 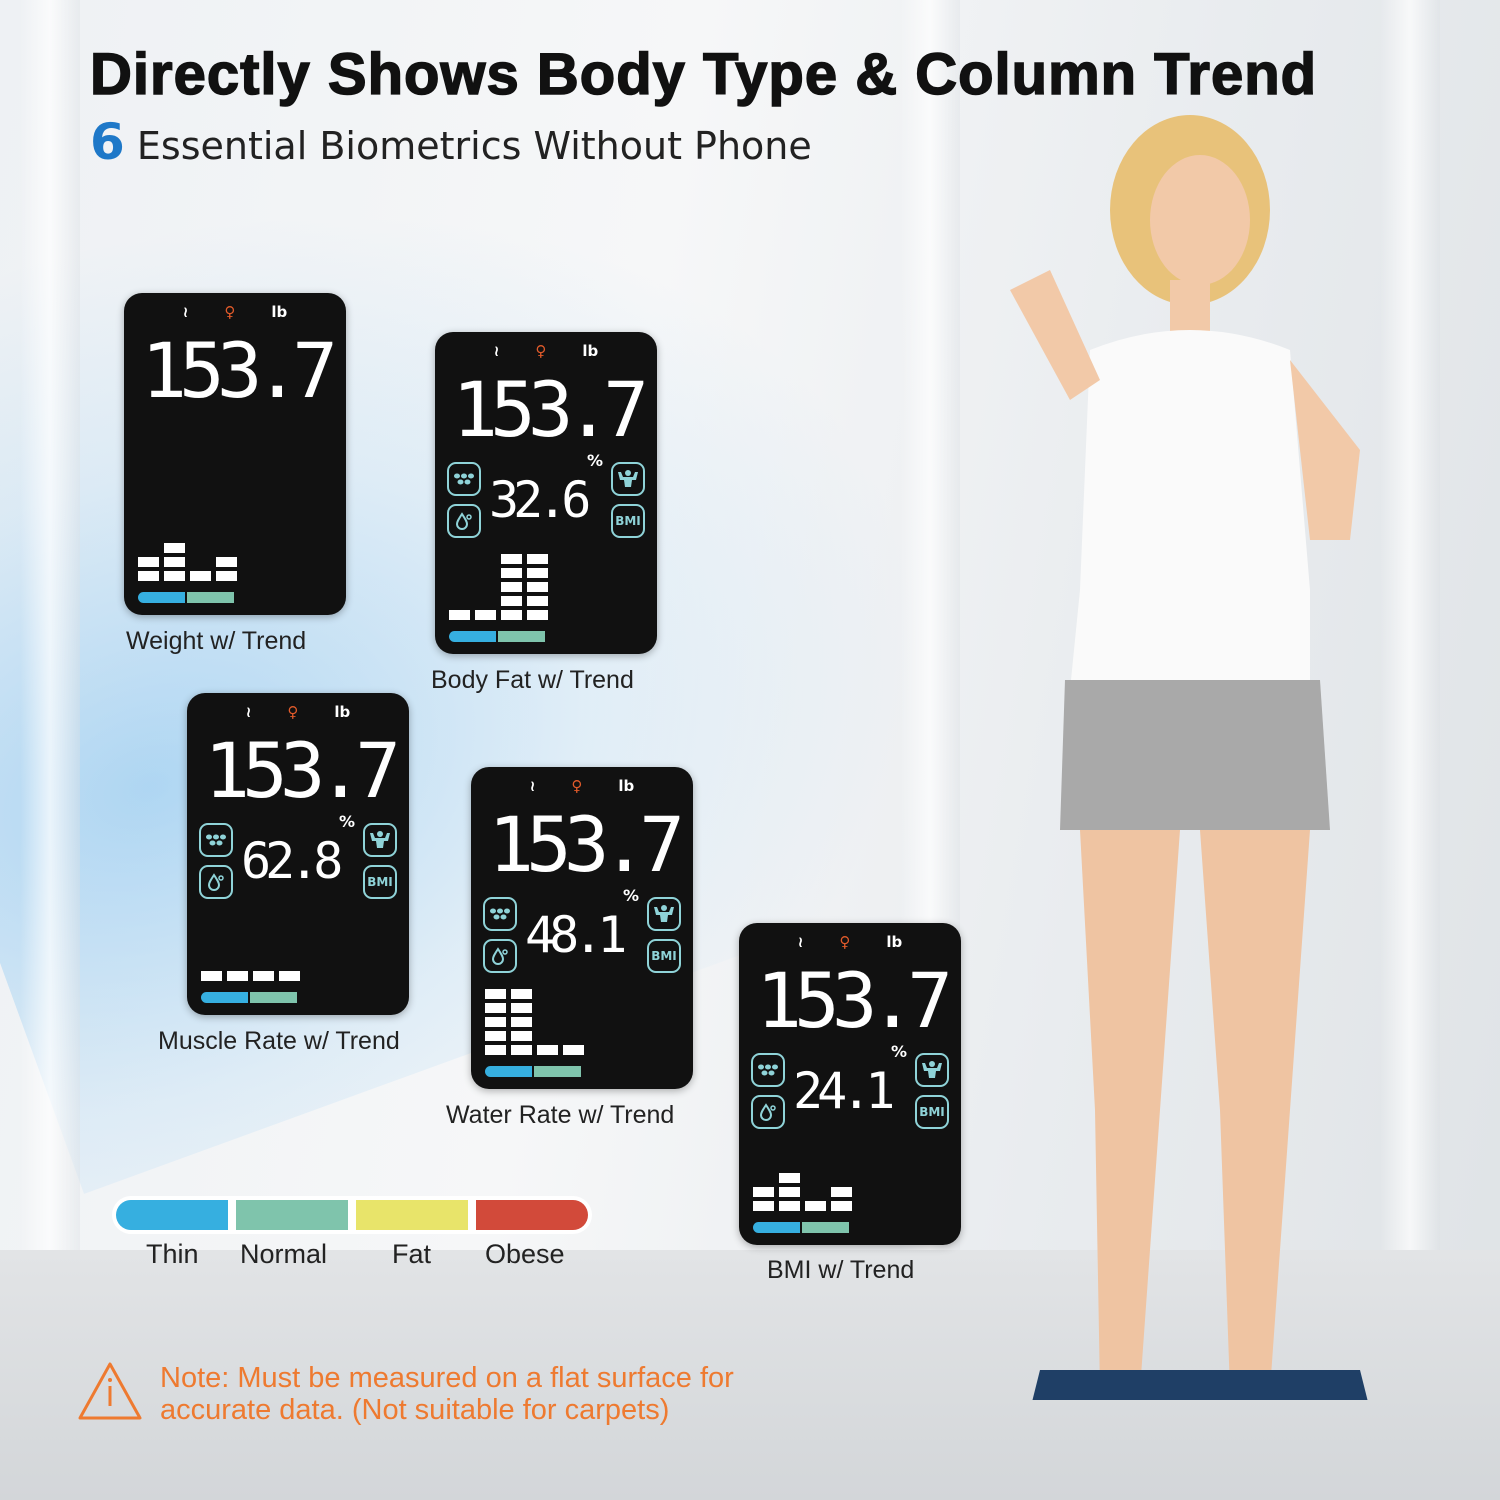 I want to click on panel-caption: Body Fat w/ Trend, so click(x=532, y=680).